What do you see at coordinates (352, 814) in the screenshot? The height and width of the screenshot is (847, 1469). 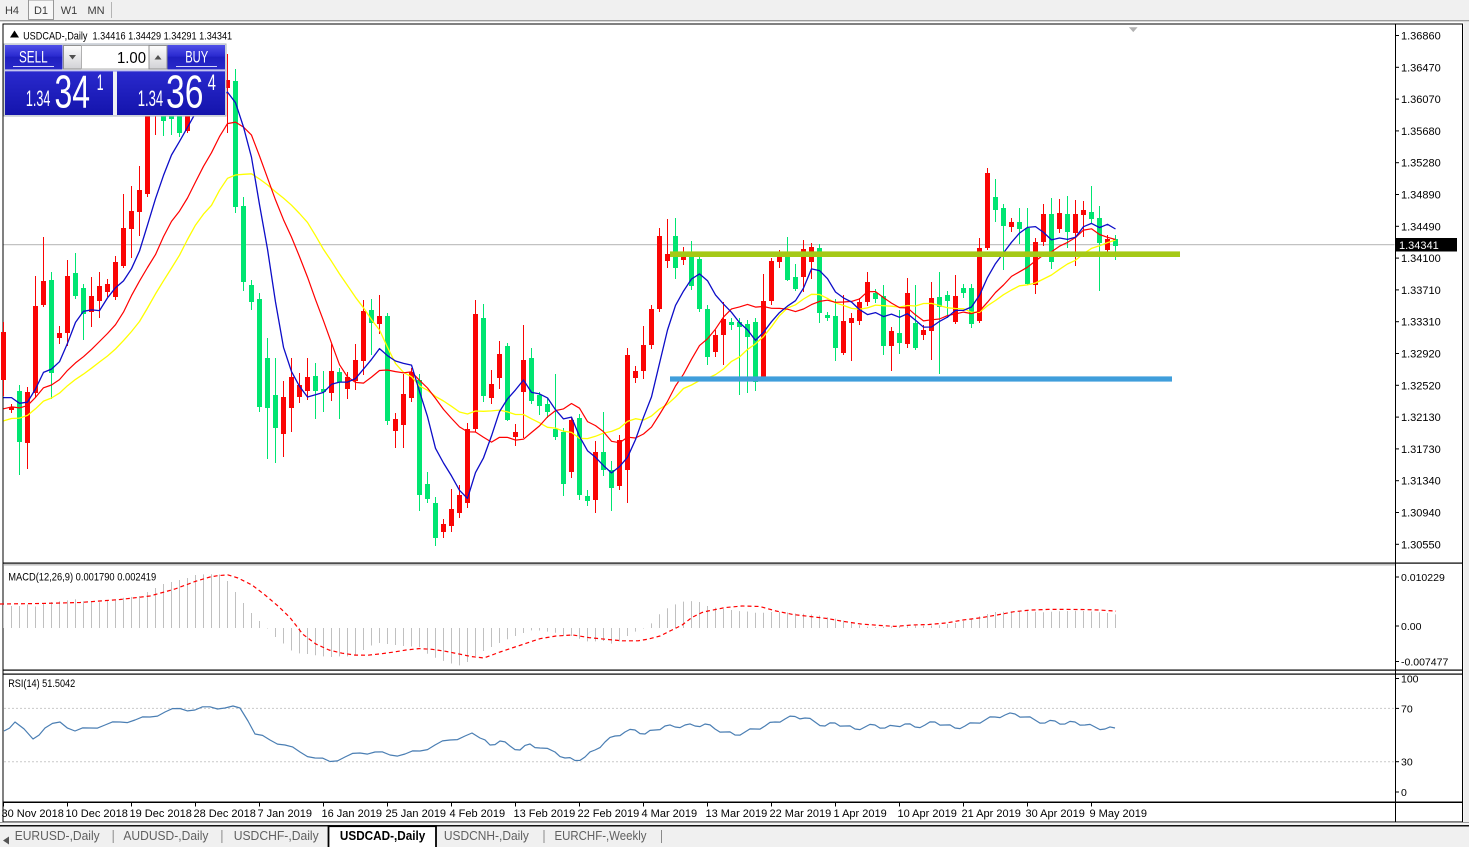 I see `svg-text: 16 Jan 2019` at bounding box center [352, 814].